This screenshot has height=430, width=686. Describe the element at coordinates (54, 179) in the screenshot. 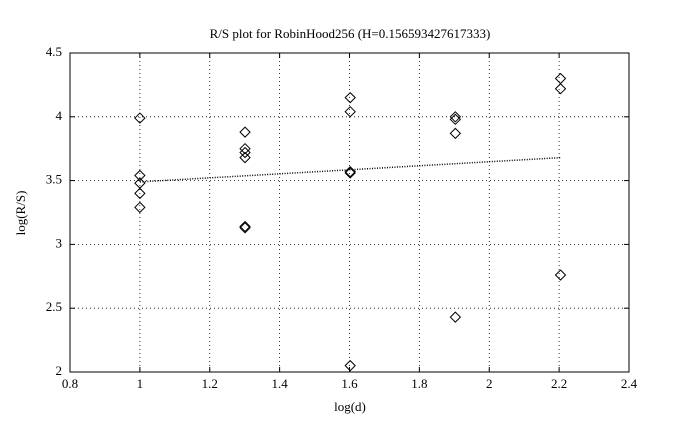

I see `y-tick-label: 3.5` at that location.